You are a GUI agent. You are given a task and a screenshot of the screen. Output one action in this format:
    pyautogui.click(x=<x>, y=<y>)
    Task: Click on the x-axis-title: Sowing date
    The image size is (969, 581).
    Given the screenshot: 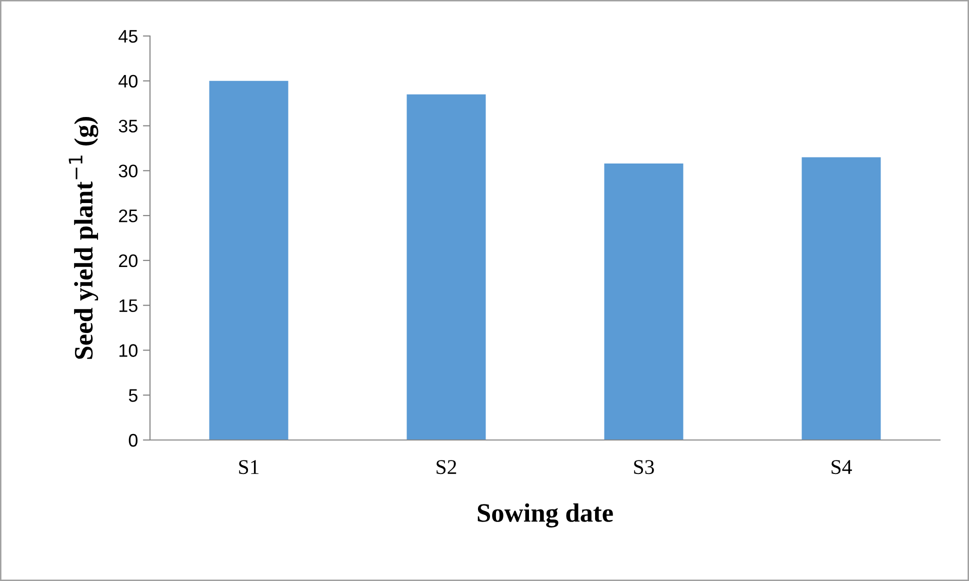 What is the action you would take?
    pyautogui.click(x=545, y=515)
    